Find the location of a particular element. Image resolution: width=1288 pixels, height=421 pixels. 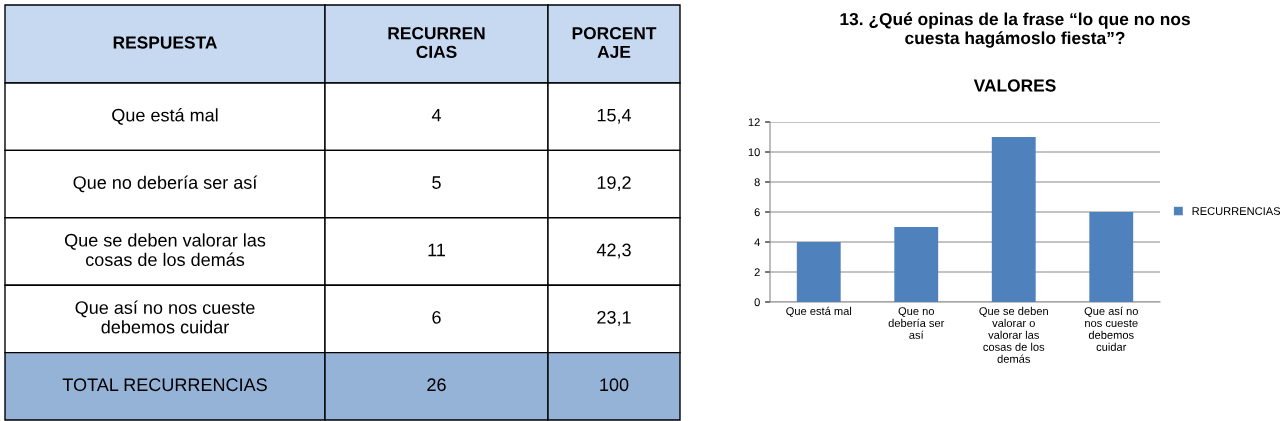

x-tick-label: Que está mal is located at coordinates (819, 312).